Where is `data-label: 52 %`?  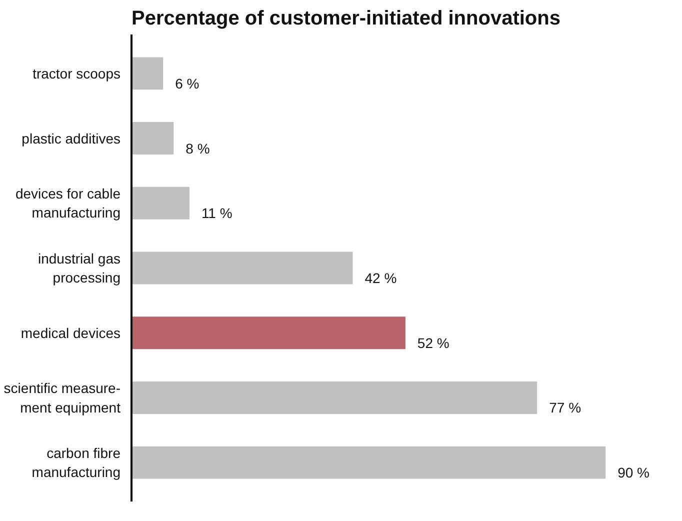 data-label: 52 % is located at coordinates (433, 342).